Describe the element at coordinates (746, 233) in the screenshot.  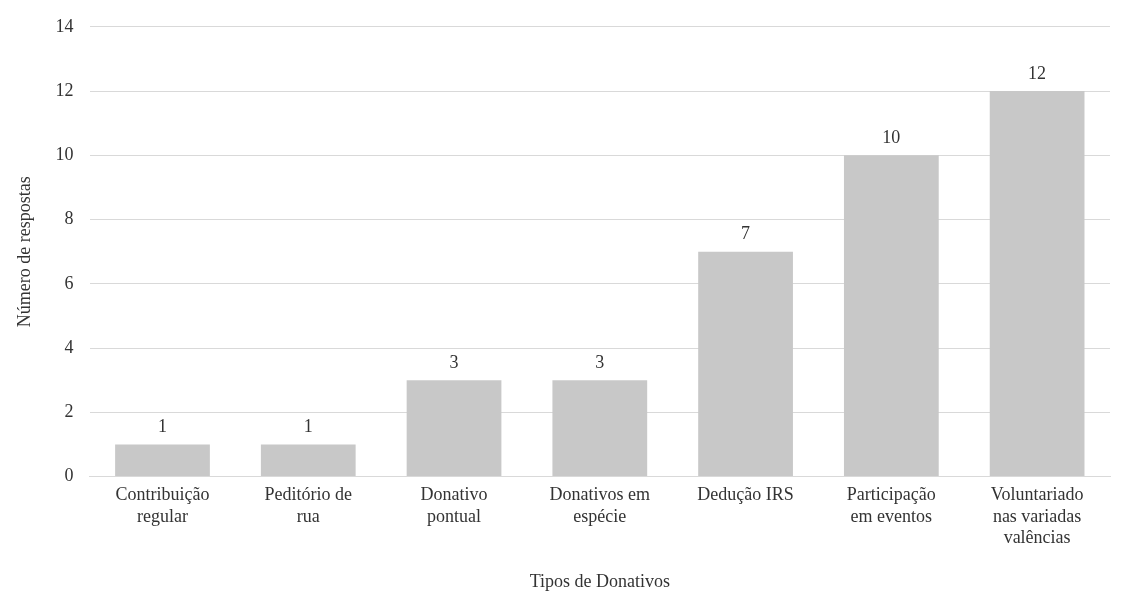
I see `data-label: 7` at that location.